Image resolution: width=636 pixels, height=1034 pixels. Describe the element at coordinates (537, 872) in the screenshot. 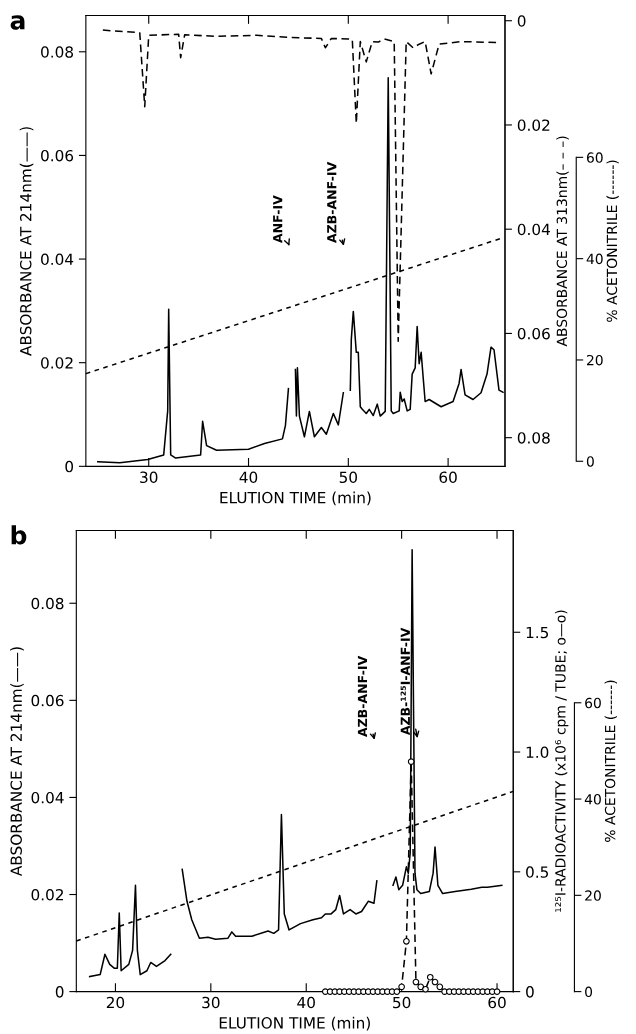

I see `y2-tick-label: 0.5` at that location.